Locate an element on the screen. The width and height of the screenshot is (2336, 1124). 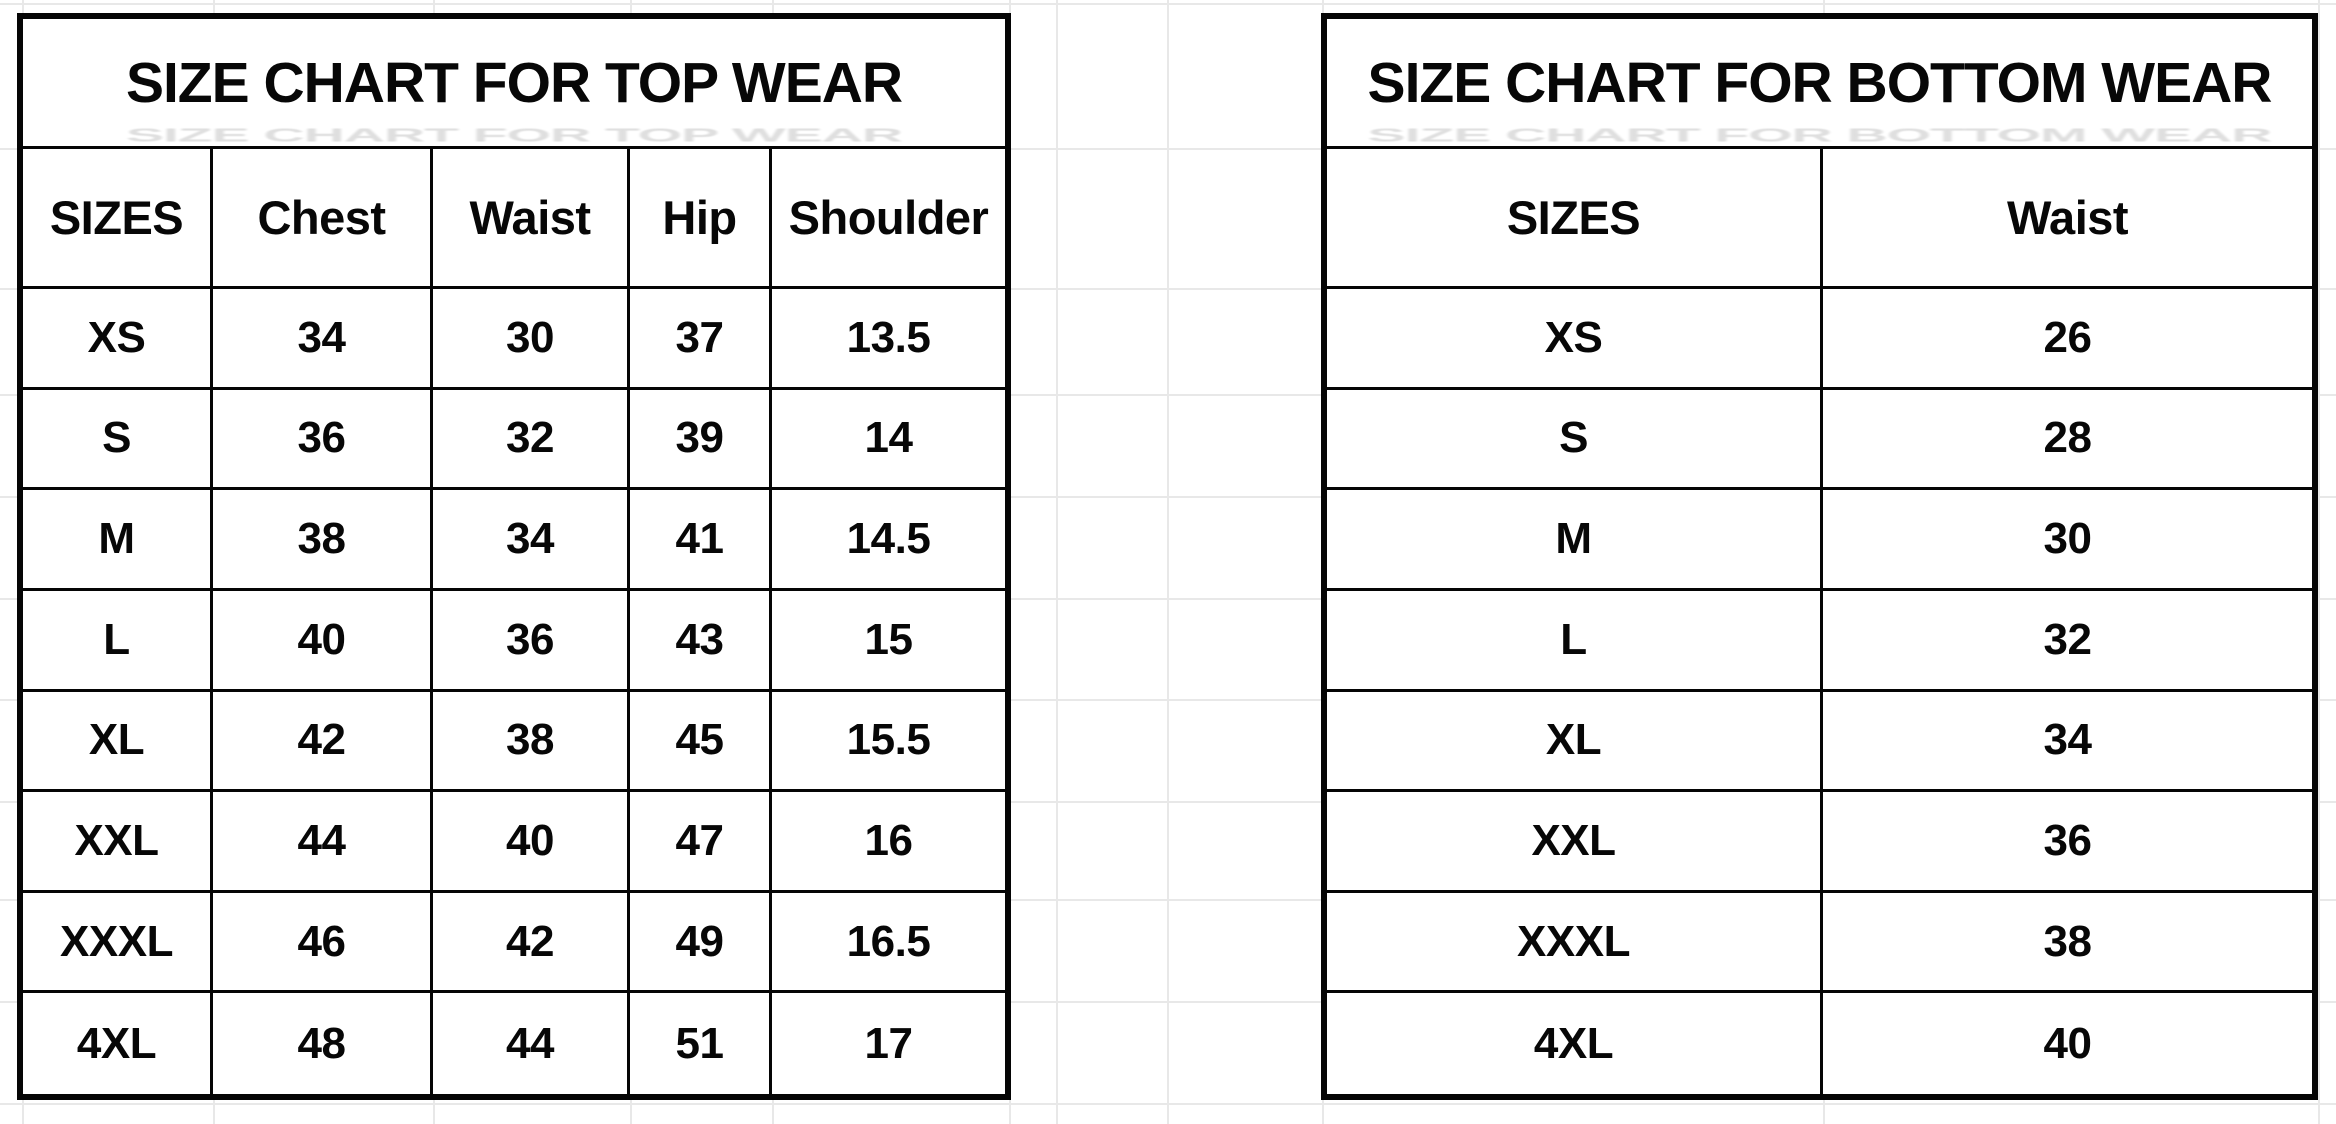
measurement-cell: 14.5 is located at coordinates (888, 540).